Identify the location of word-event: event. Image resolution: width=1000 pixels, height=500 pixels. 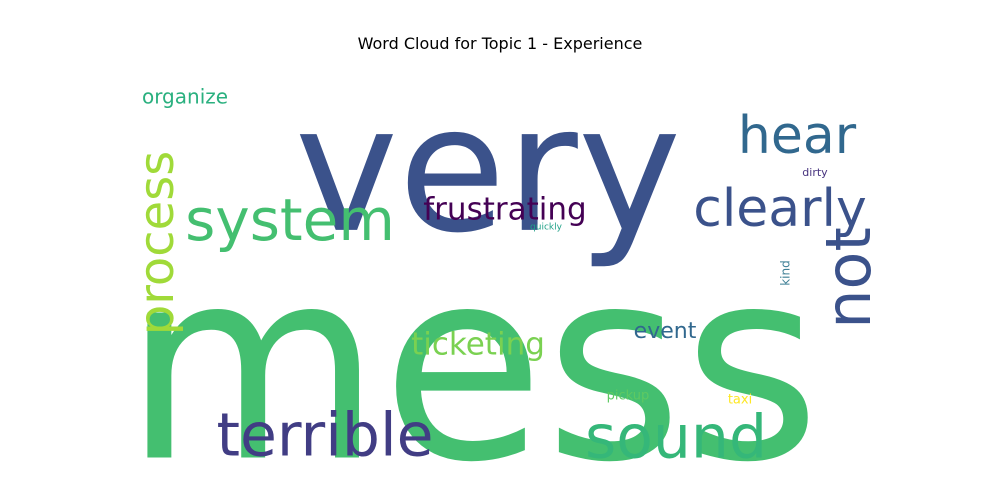
(665, 331).